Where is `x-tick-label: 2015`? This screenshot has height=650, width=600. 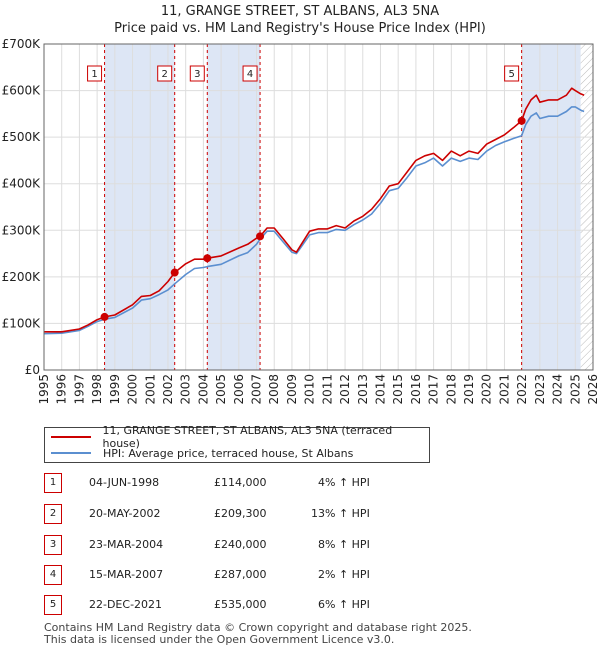 x-tick-label: 2015 is located at coordinates (398, 389).